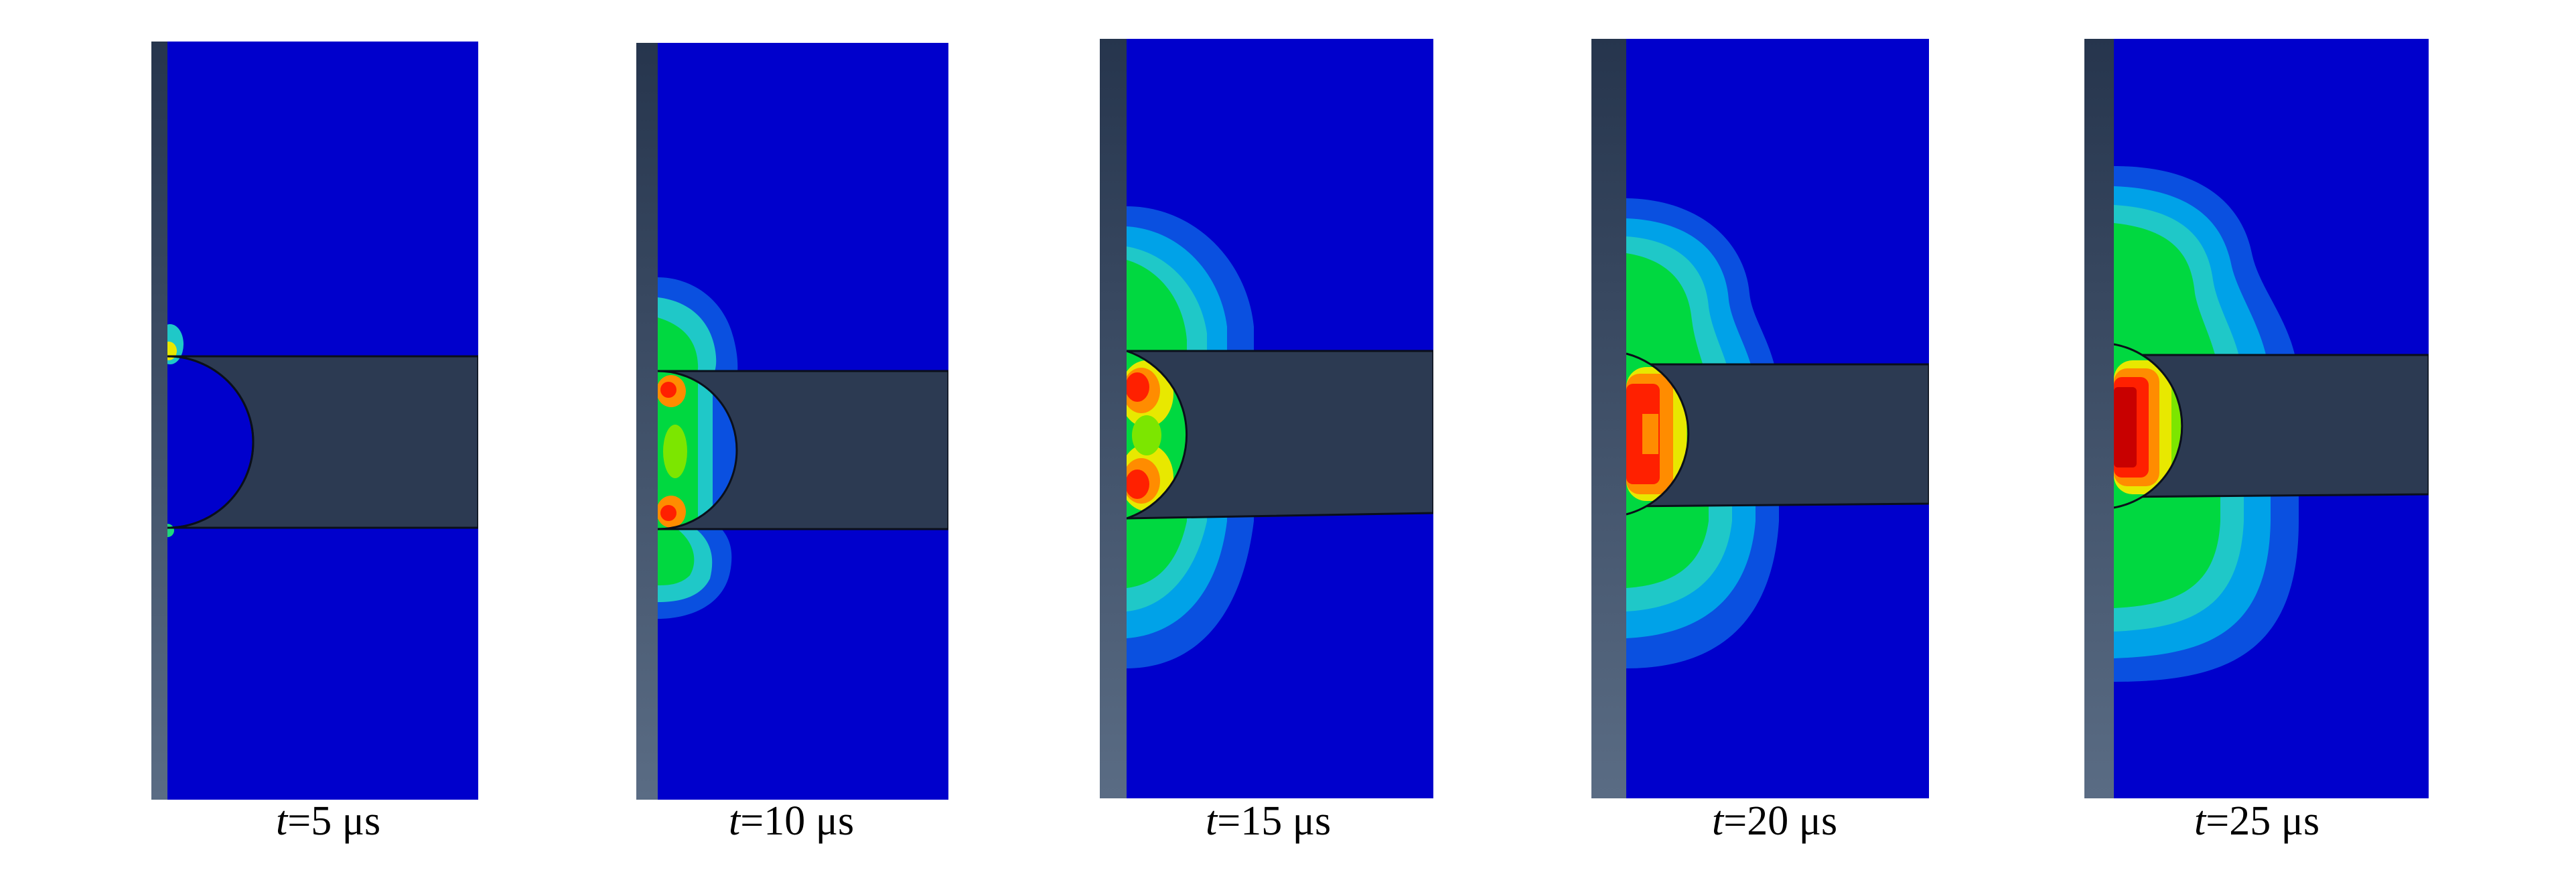 This screenshot has height=870, width=2576. What do you see at coordinates (1266, 418) in the screenshot?
I see `simulation-frame-t15` at bounding box center [1266, 418].